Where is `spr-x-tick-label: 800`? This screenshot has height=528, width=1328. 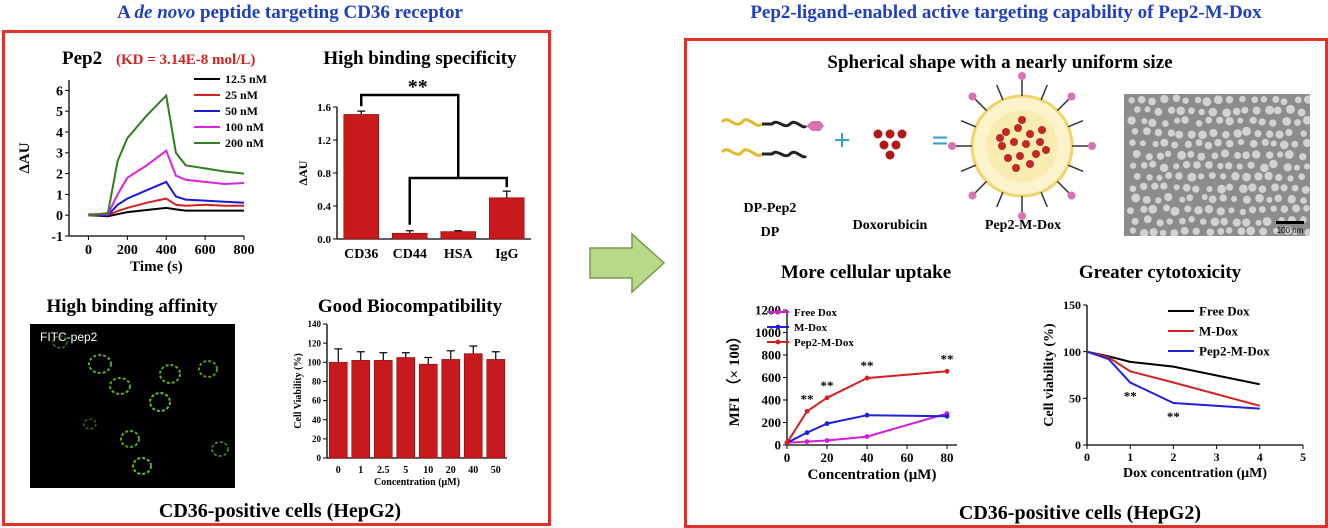
spr-x-tick-label: 800 is located at coordinates (244, 250).